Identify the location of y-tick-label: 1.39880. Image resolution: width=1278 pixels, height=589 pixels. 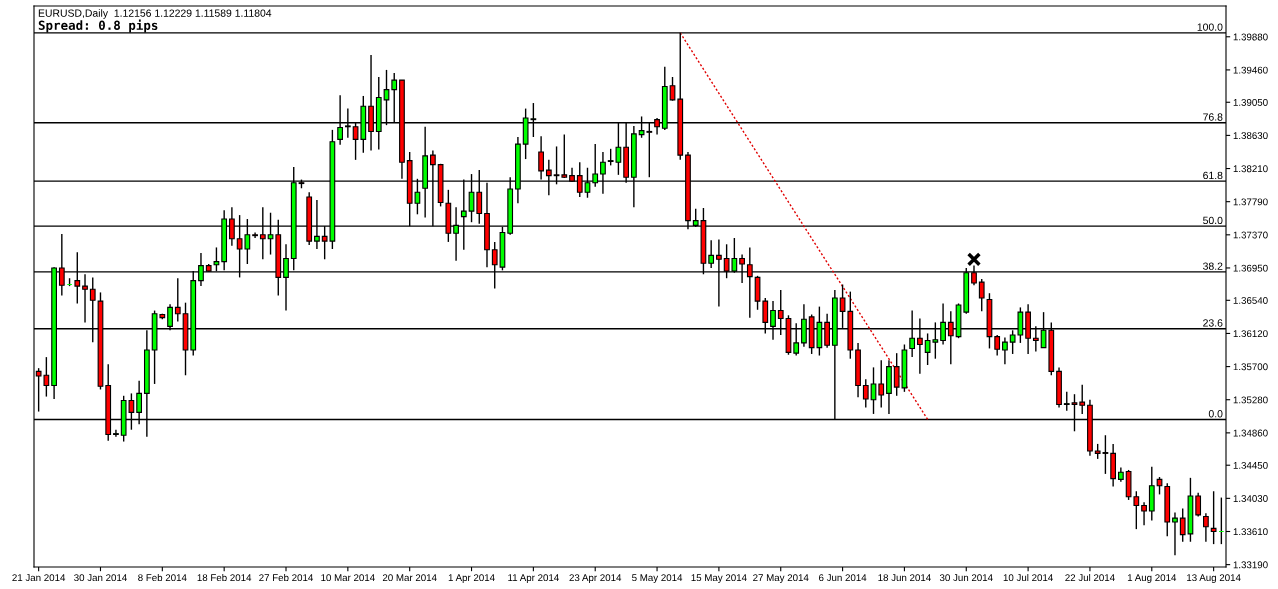
(1250, 37).